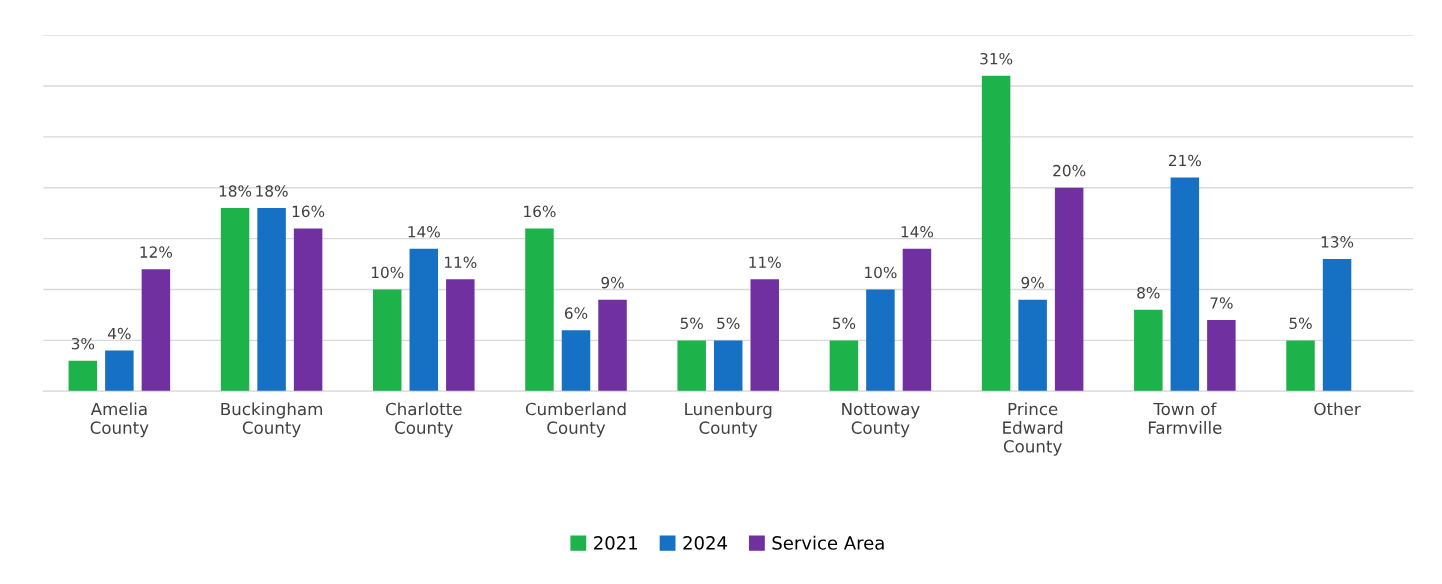 Image resolution: width=1442 pixels, height=584 pixels. Describe the element at coordinates (119, 333) in the screenshot. I see `data-label: 4%` at that location.